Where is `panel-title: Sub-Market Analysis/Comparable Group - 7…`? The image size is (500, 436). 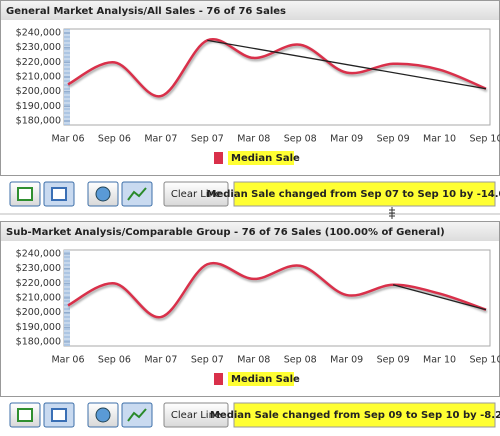
panel-title: Sub-Market Analysis/Comparable Group - 7… is located at coordinates (225, 232).